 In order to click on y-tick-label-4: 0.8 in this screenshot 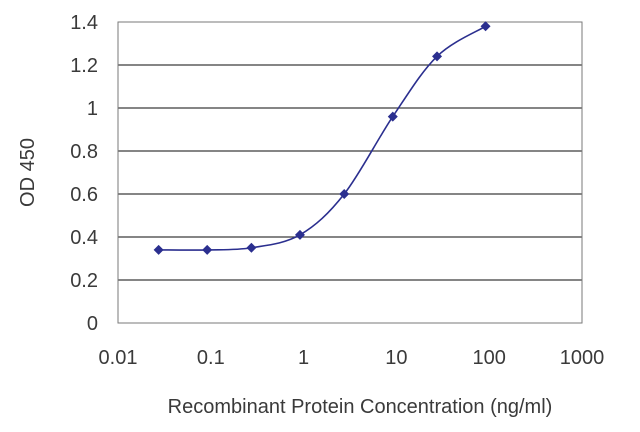, I will do `click(84, 152)`.